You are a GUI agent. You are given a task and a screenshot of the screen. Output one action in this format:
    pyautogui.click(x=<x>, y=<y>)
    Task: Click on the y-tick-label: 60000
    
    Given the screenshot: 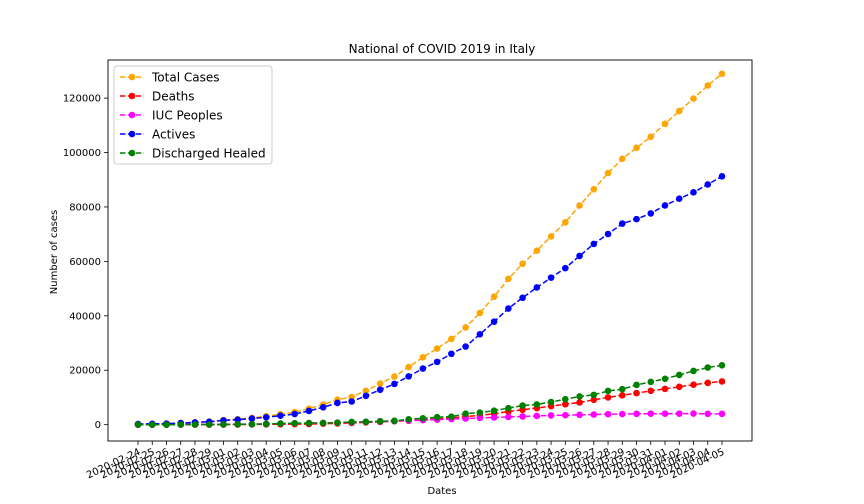 What is the action you would take?
    pyautogui.click(x=85, y=262)
    